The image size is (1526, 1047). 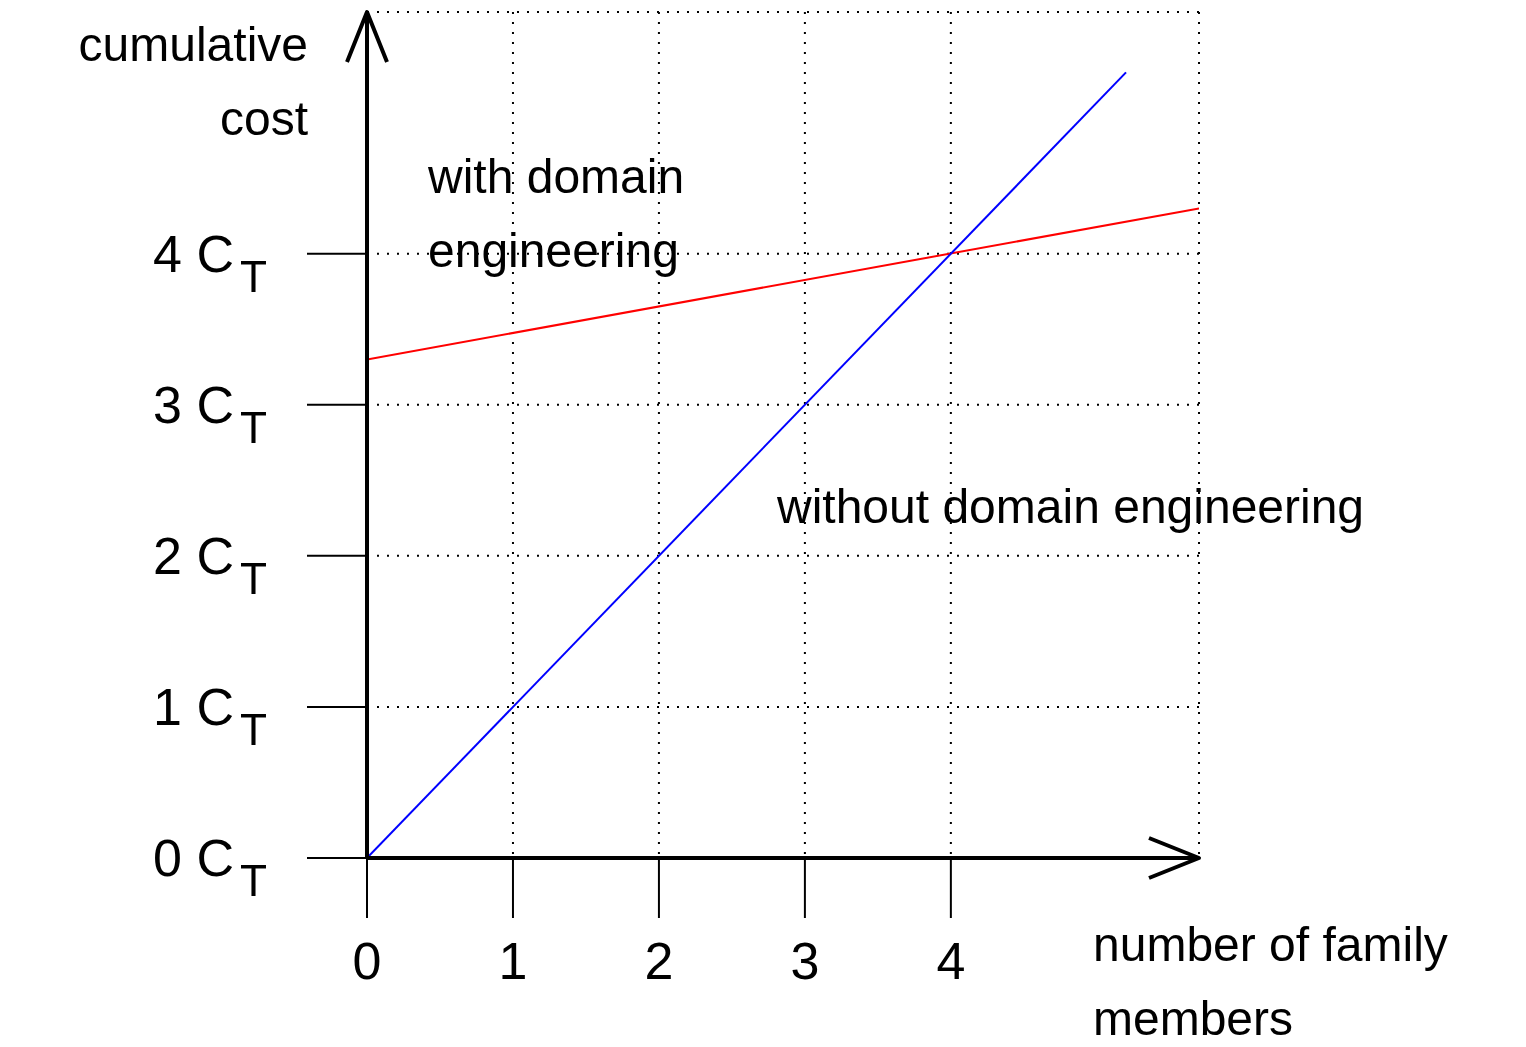 I want to click on x-tick-label: 0, so click(x=367, y=960).